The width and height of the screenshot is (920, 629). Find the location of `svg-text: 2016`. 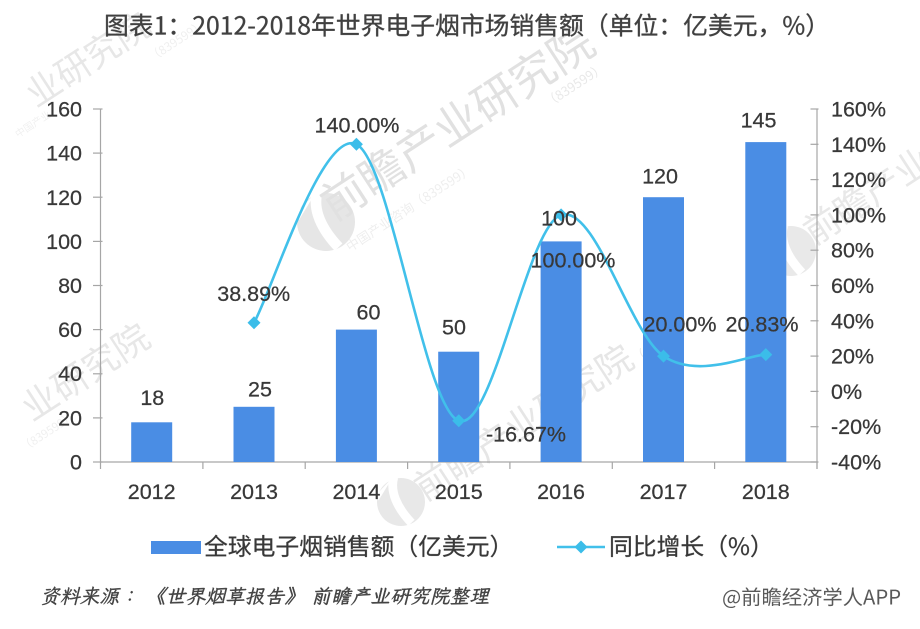

svg-text: 2016 is located at coordinates (561, 492).